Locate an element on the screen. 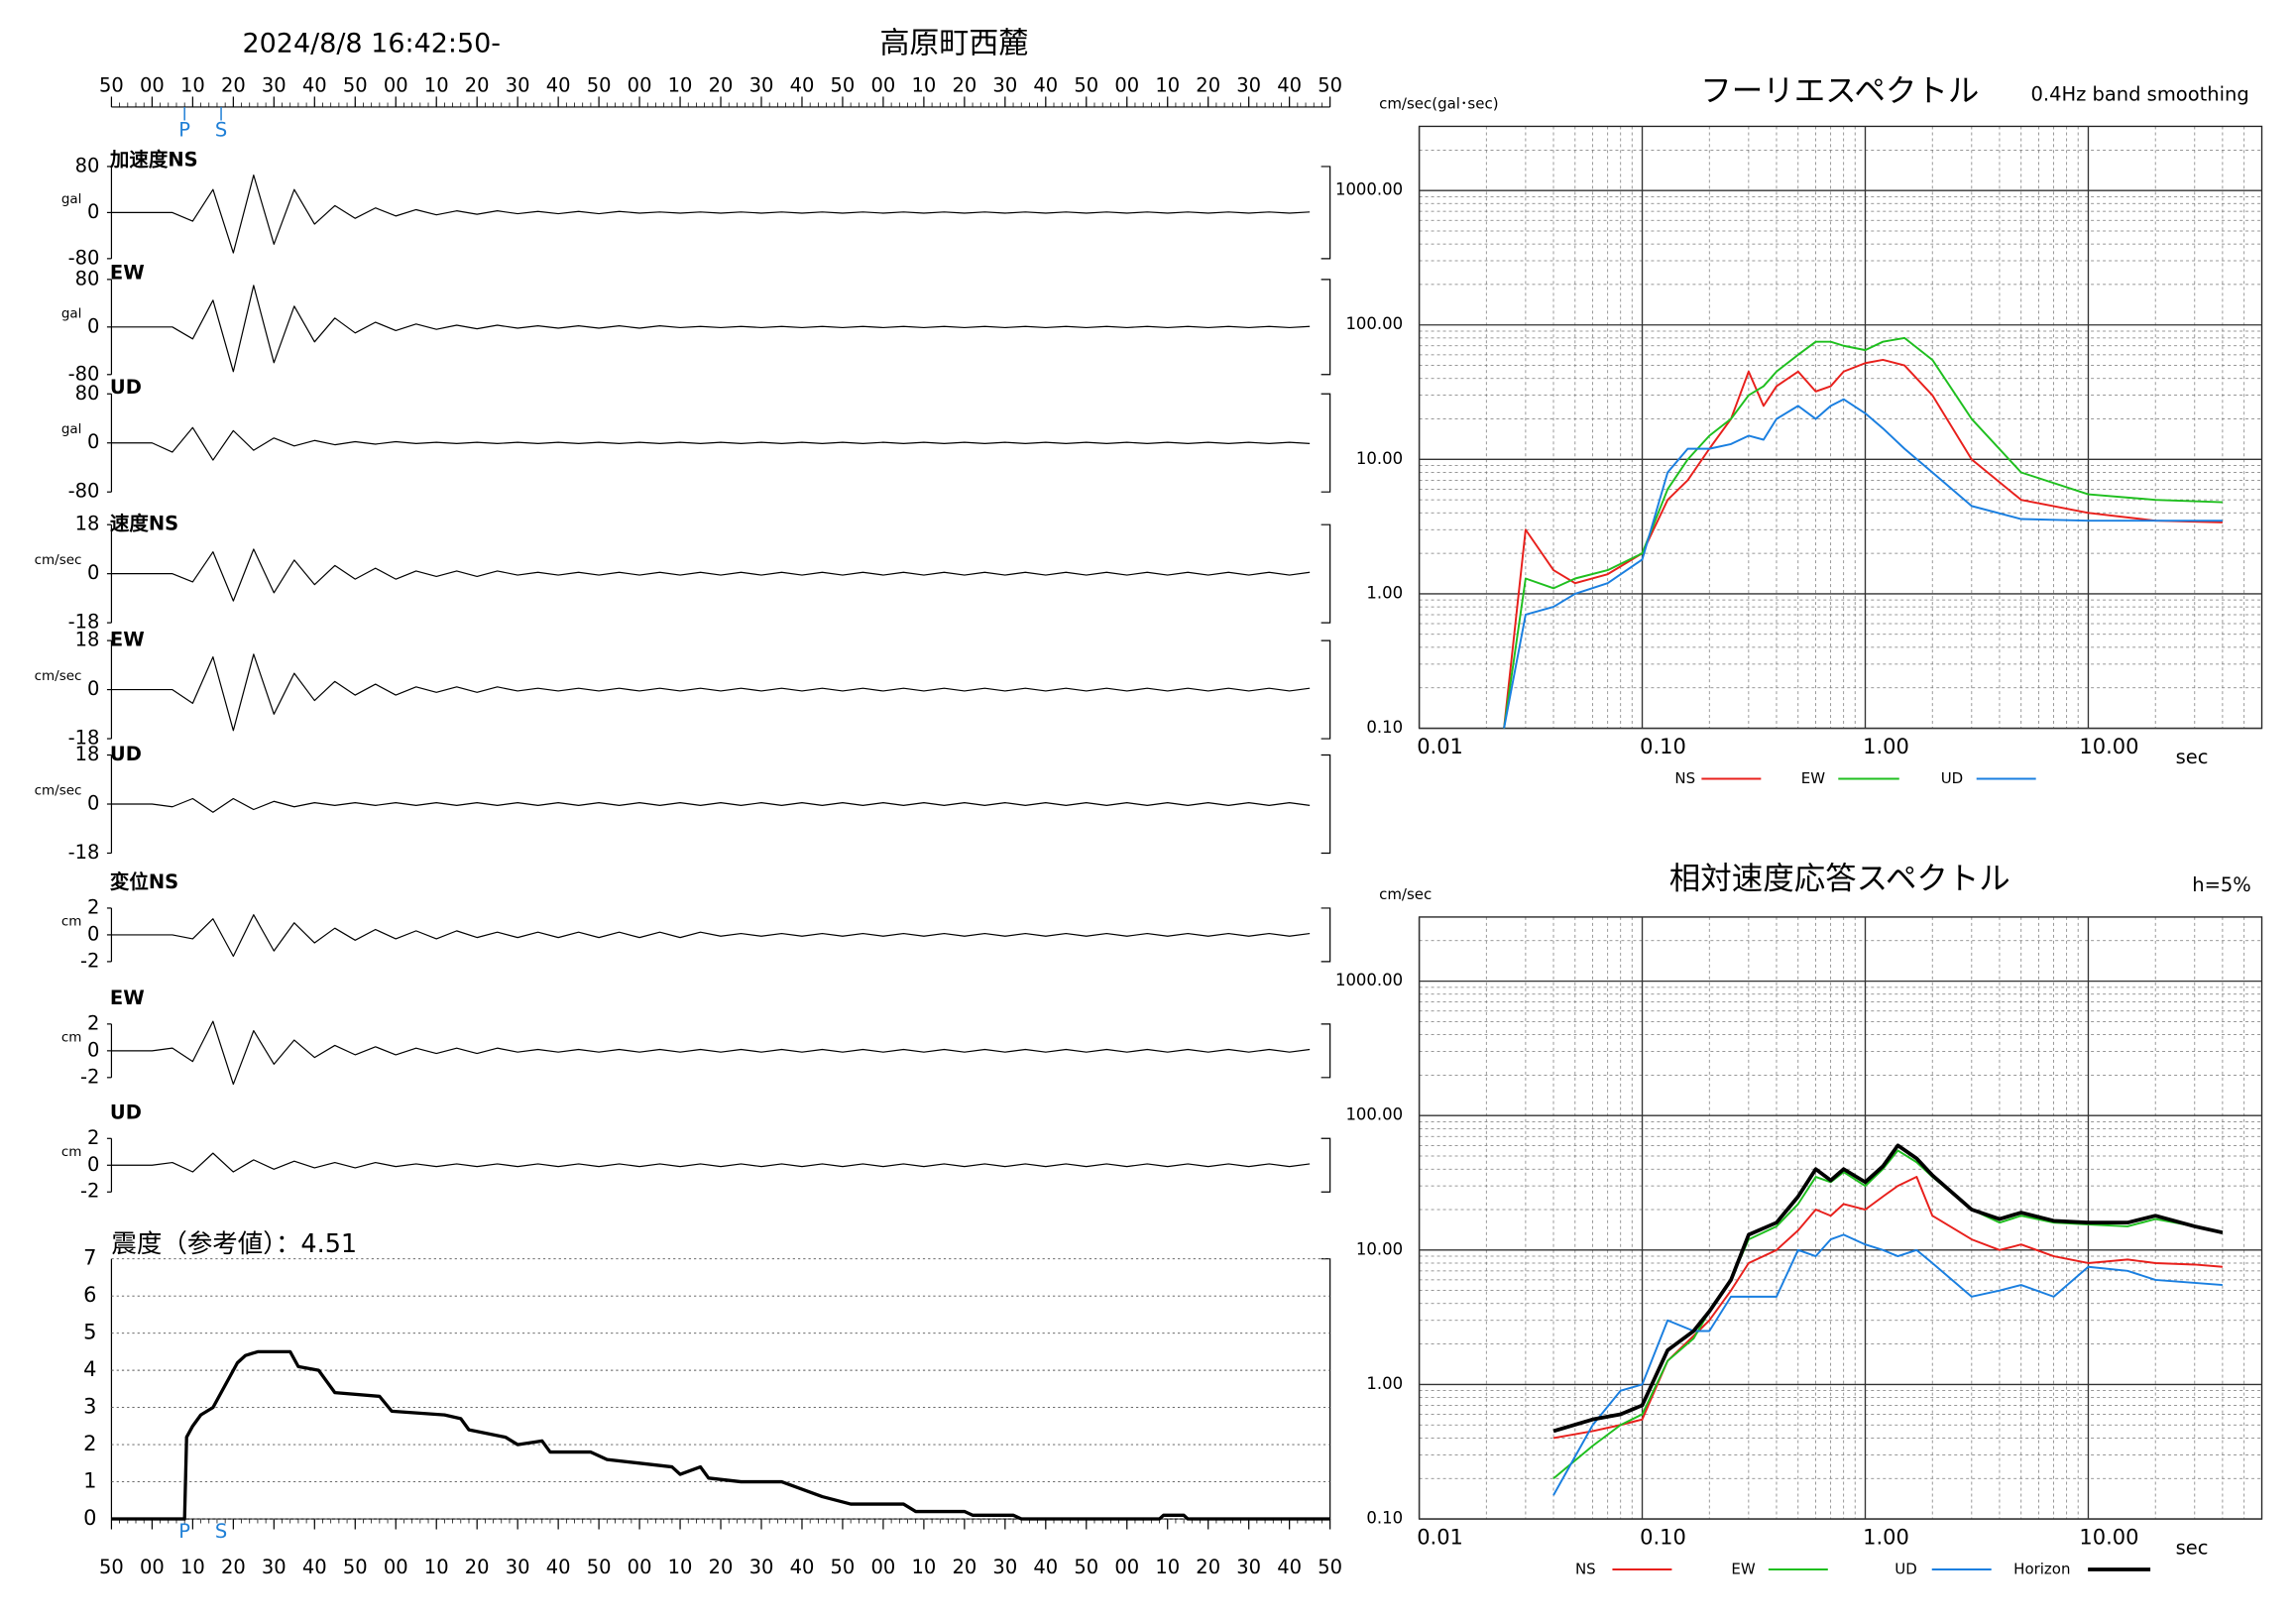 Image resolution: width=2296 pixels, height=1623 pixels. ylabel: cm/sec(gal･sec) is located at coordinates (1438, 103).